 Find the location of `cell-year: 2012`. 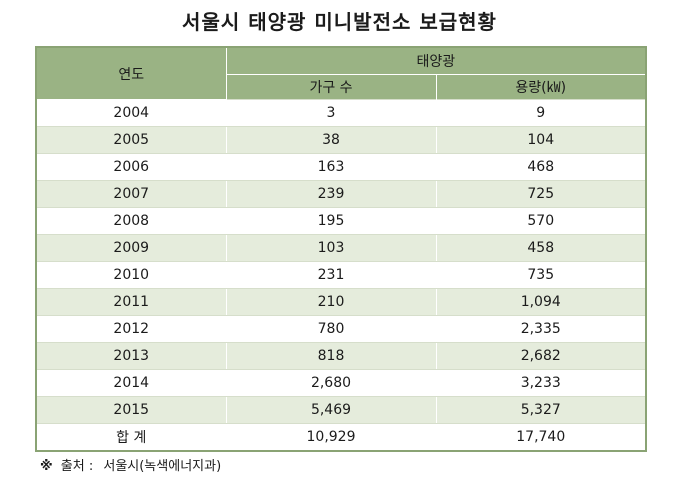

cell-year: 2012 is located at coordinates (131, 329).